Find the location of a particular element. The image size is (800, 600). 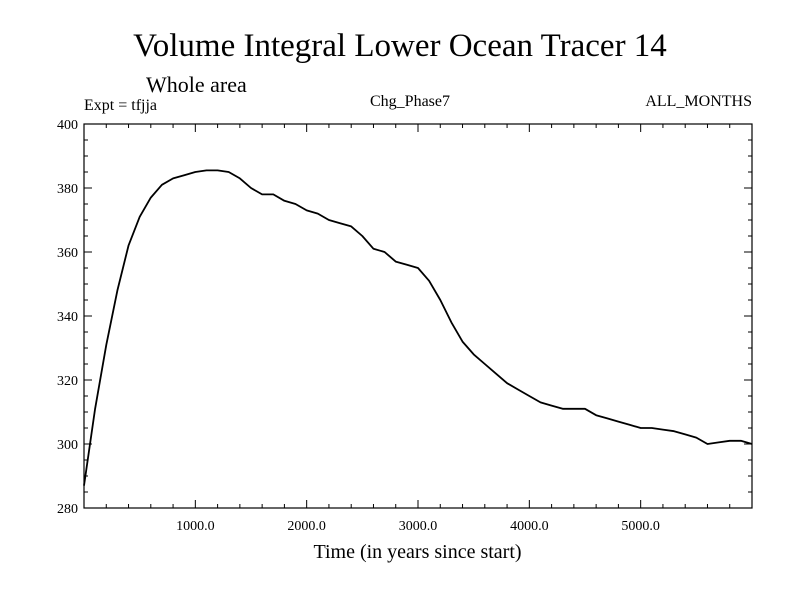

y-tick-label: 400 is located at coordinates (67, 125).